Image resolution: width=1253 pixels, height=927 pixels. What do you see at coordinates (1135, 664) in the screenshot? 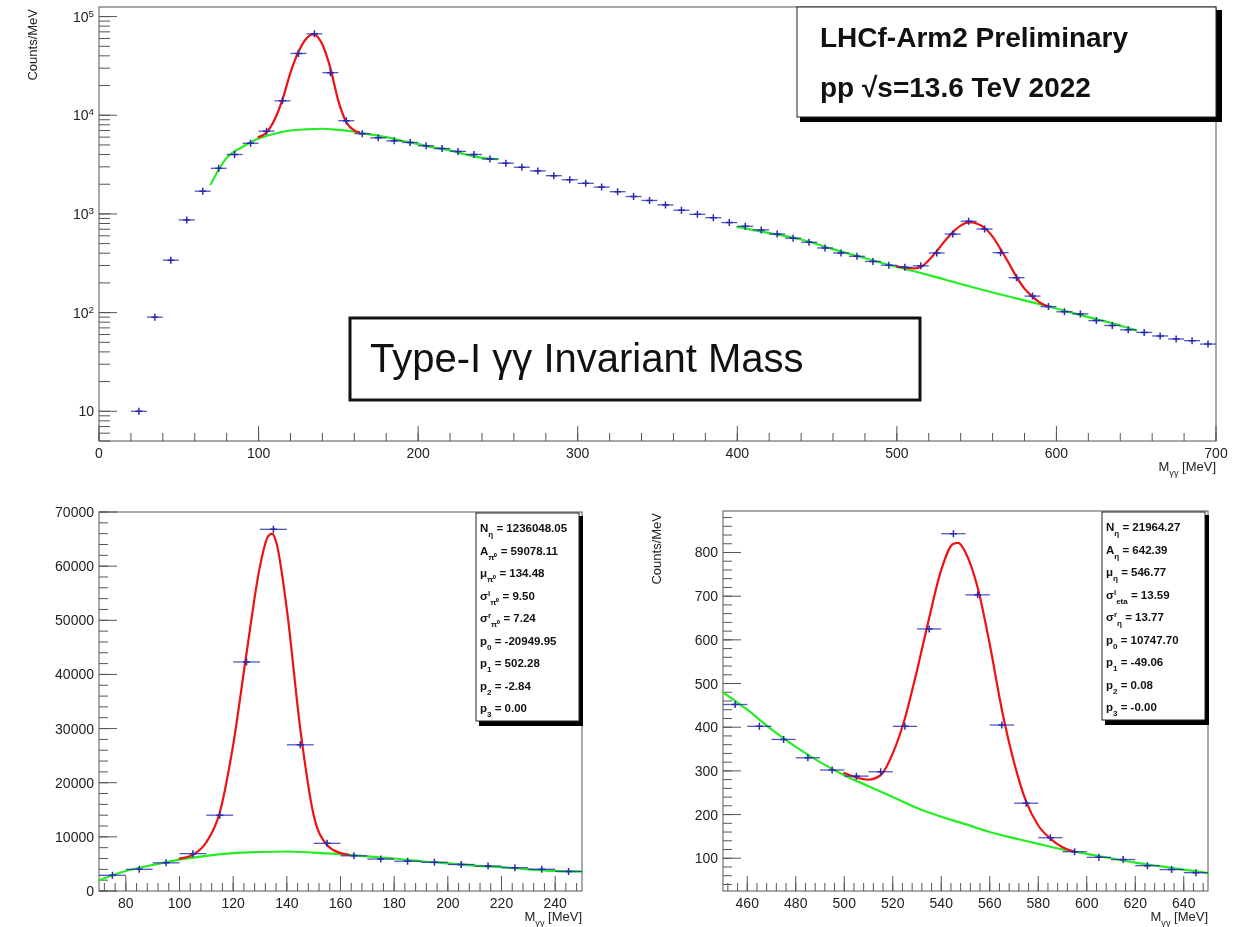
I see `annotation: p$_{1}$ = -49.06` at bounding box center [1135, 664].